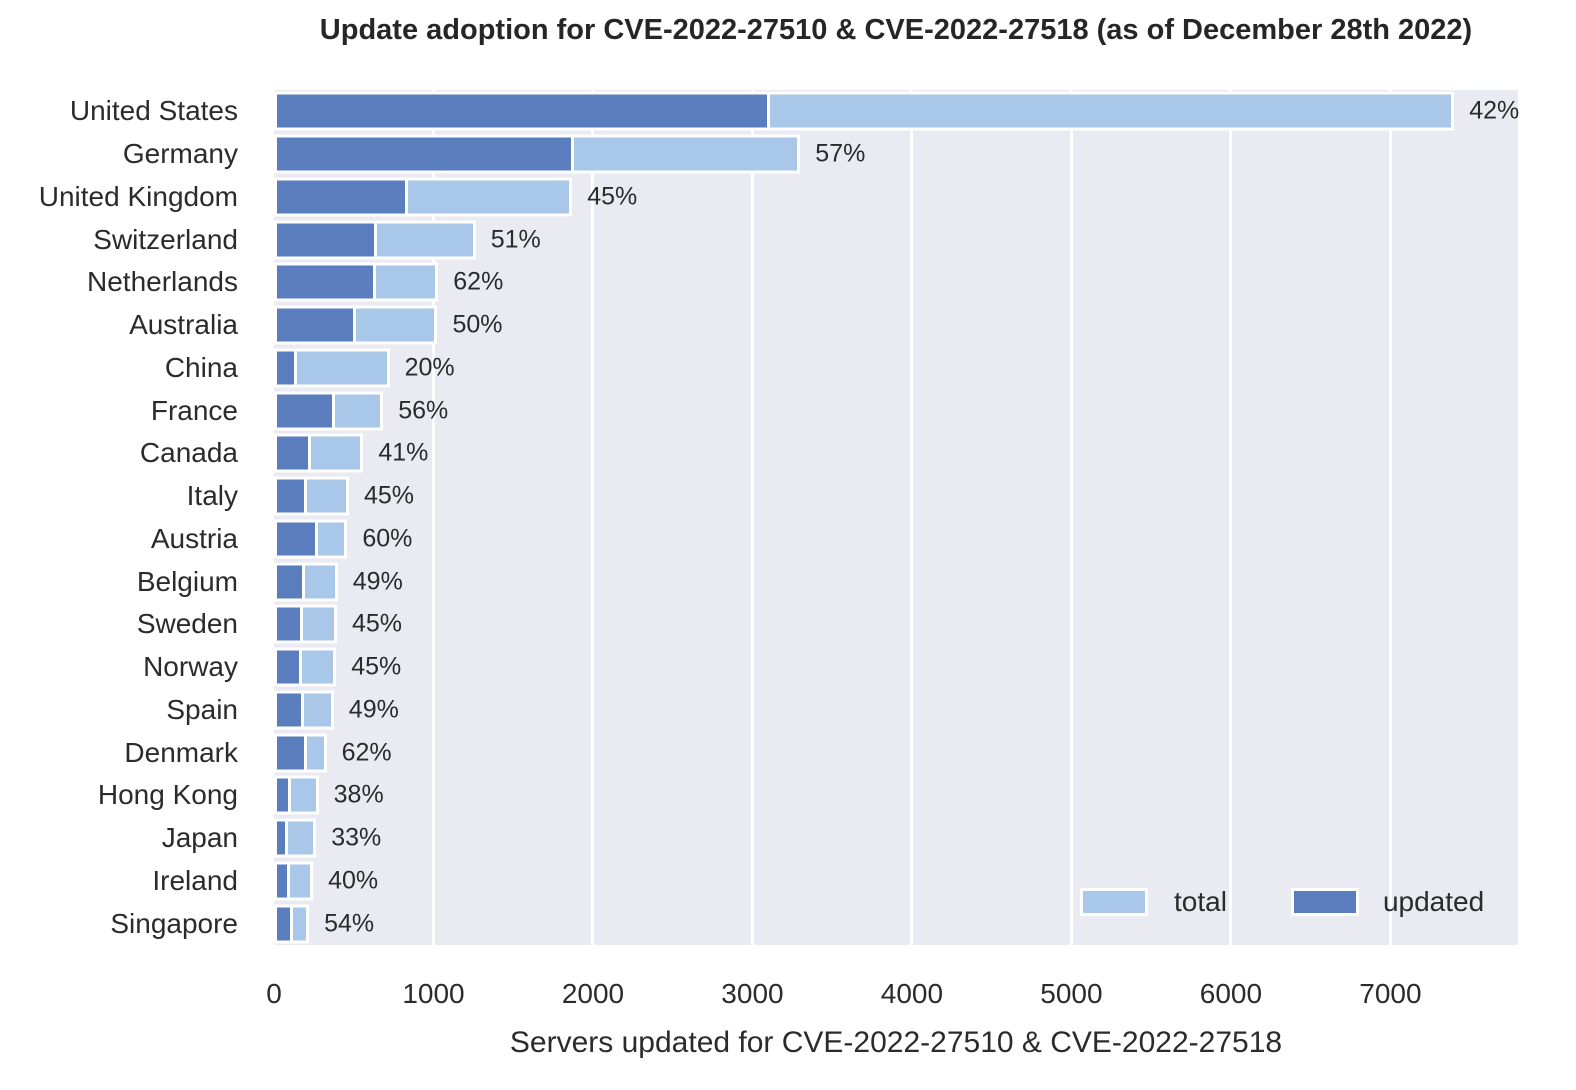  Describe the element at coordinates (274, 993) in the screenshot. I see `x-tick-label: 0` at that location.